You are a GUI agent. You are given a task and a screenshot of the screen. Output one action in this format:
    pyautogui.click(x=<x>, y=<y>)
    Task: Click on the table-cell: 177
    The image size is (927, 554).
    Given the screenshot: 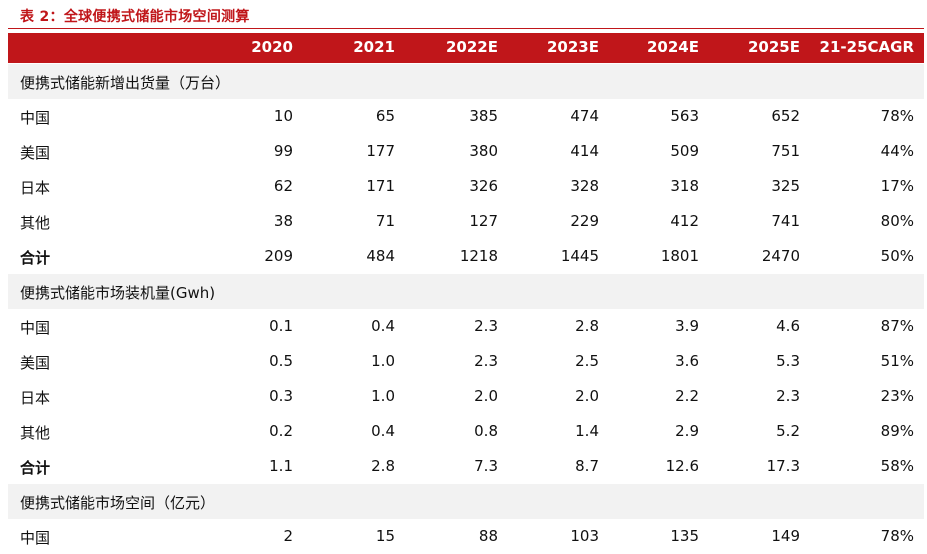 What is the action you would take?
    pyautogui.click(x=380, y=151)
    